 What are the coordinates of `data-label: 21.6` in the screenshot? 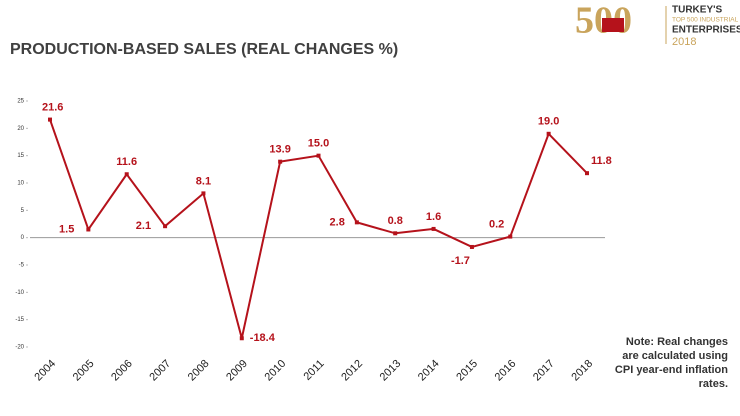 It's located at (52, 107).